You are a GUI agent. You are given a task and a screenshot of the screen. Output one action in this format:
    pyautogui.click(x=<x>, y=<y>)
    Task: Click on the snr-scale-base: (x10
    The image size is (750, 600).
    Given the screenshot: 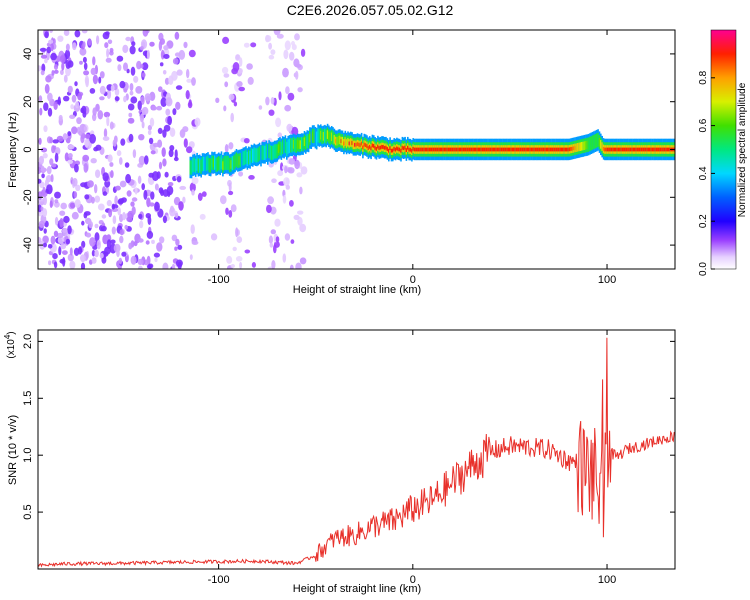 What is the action you would take?
    pyautogui.click(x=11, y=349)
    